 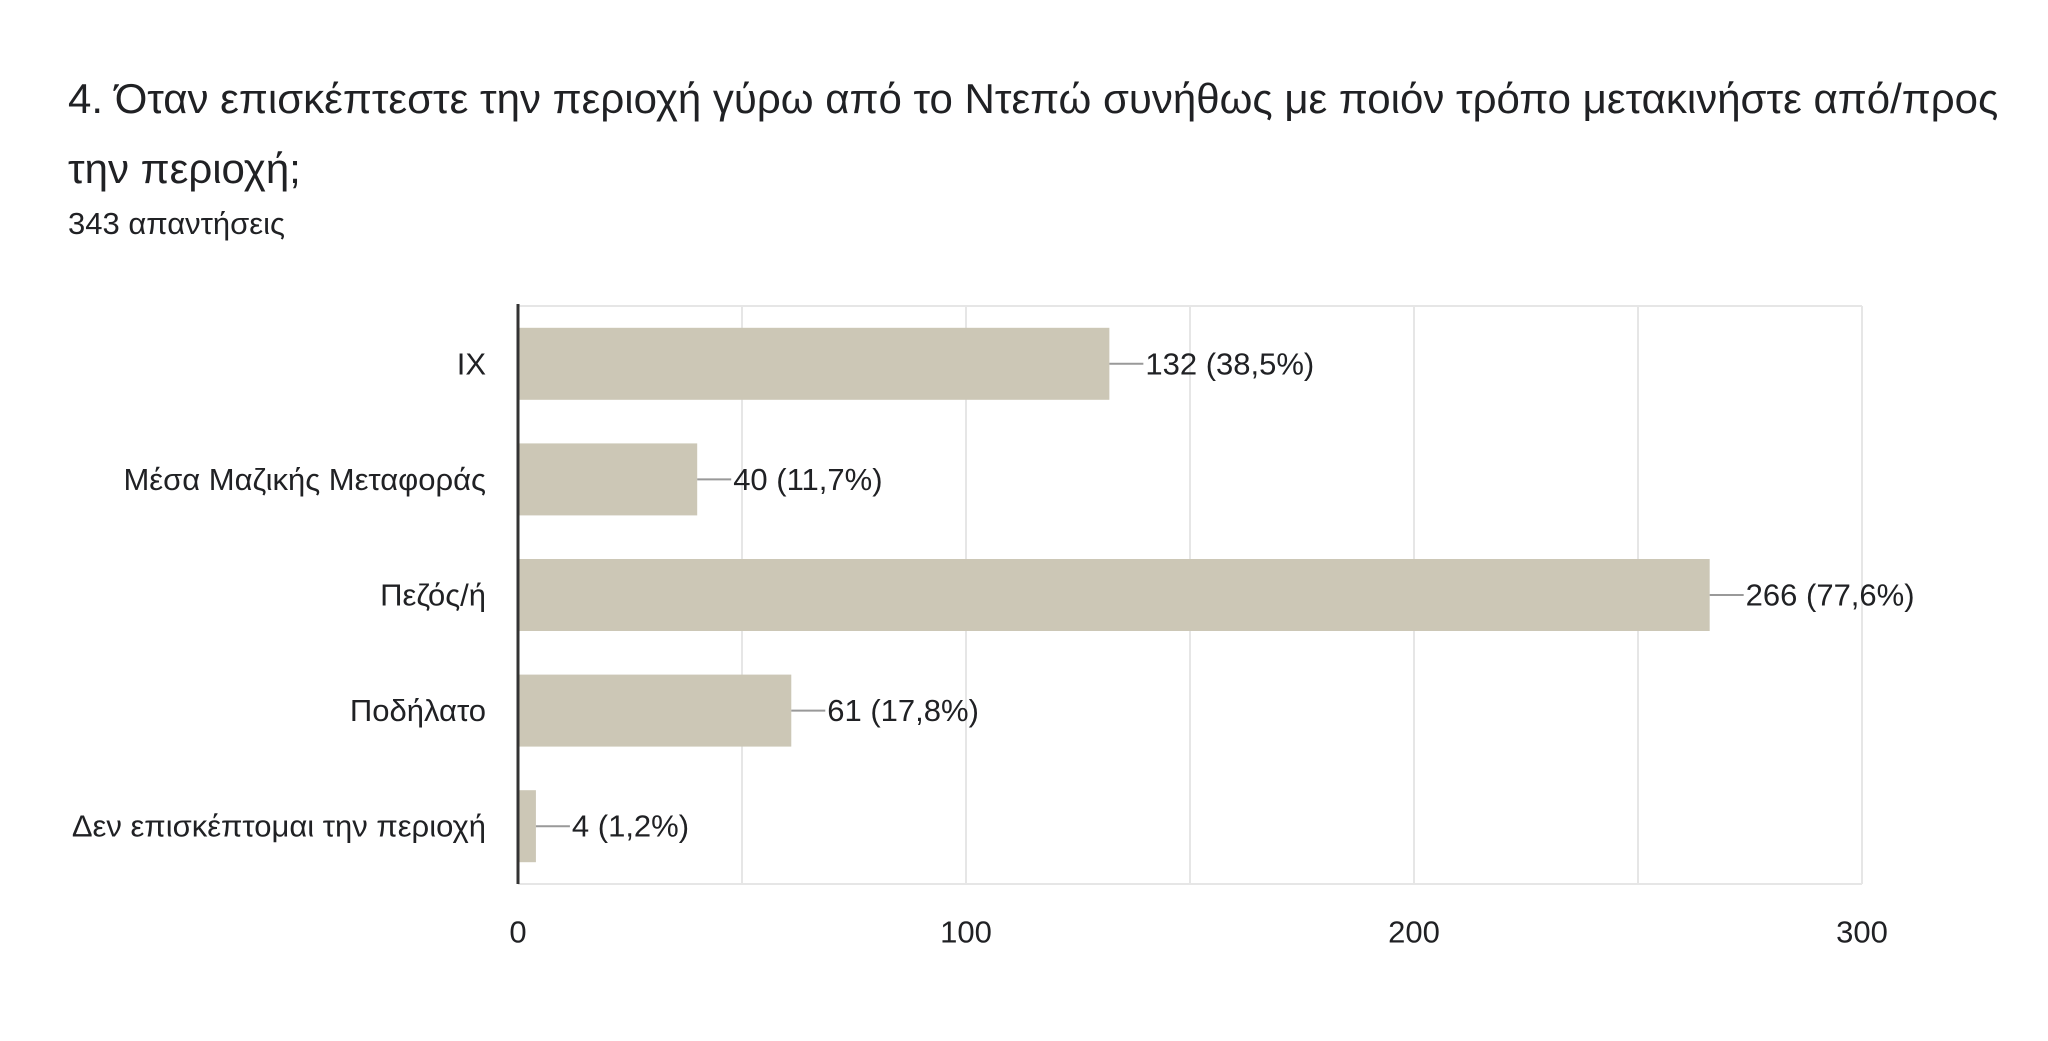 I want to click on x-tick-label: 0, so click(x=517, y=932).